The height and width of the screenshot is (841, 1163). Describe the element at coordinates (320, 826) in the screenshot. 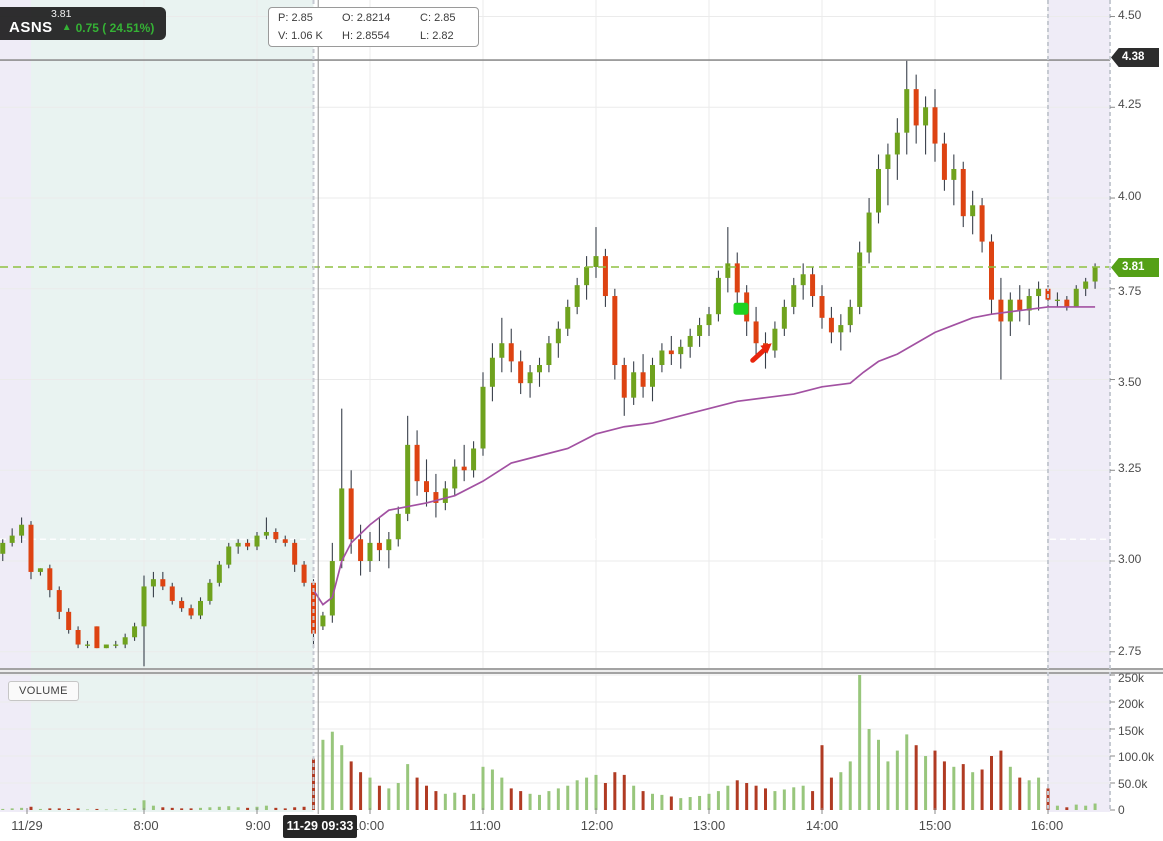

I see `crosshair-time-badge: 11-29 09:33` at that location.